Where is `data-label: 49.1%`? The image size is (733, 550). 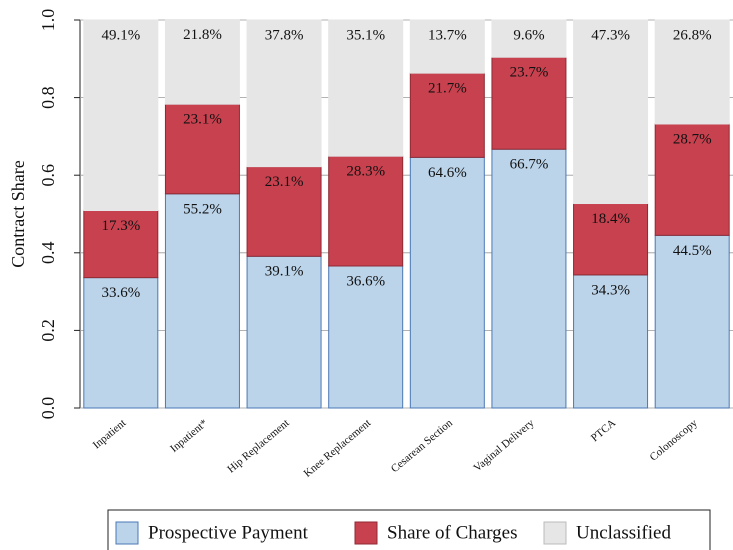 data-label: 49.1% is located at coordinates (120, 35).